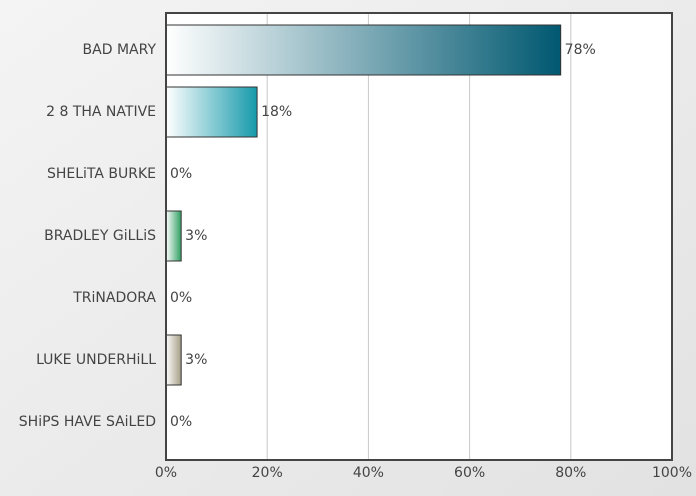  Describe the element at coordinates (114, 298) in the screenshot. I see `y-tick-label: TRiNADORA` at that location.